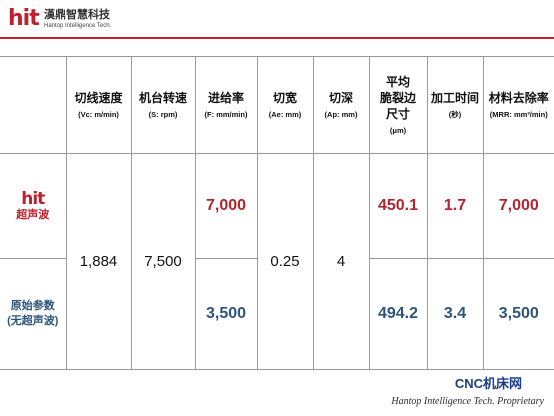  What do you see at coordinates (98, 105) in the screenshot?
I see `header-cutting-speed: 切线速度 (Vc: m/min)` at bounding box center [98, 105].